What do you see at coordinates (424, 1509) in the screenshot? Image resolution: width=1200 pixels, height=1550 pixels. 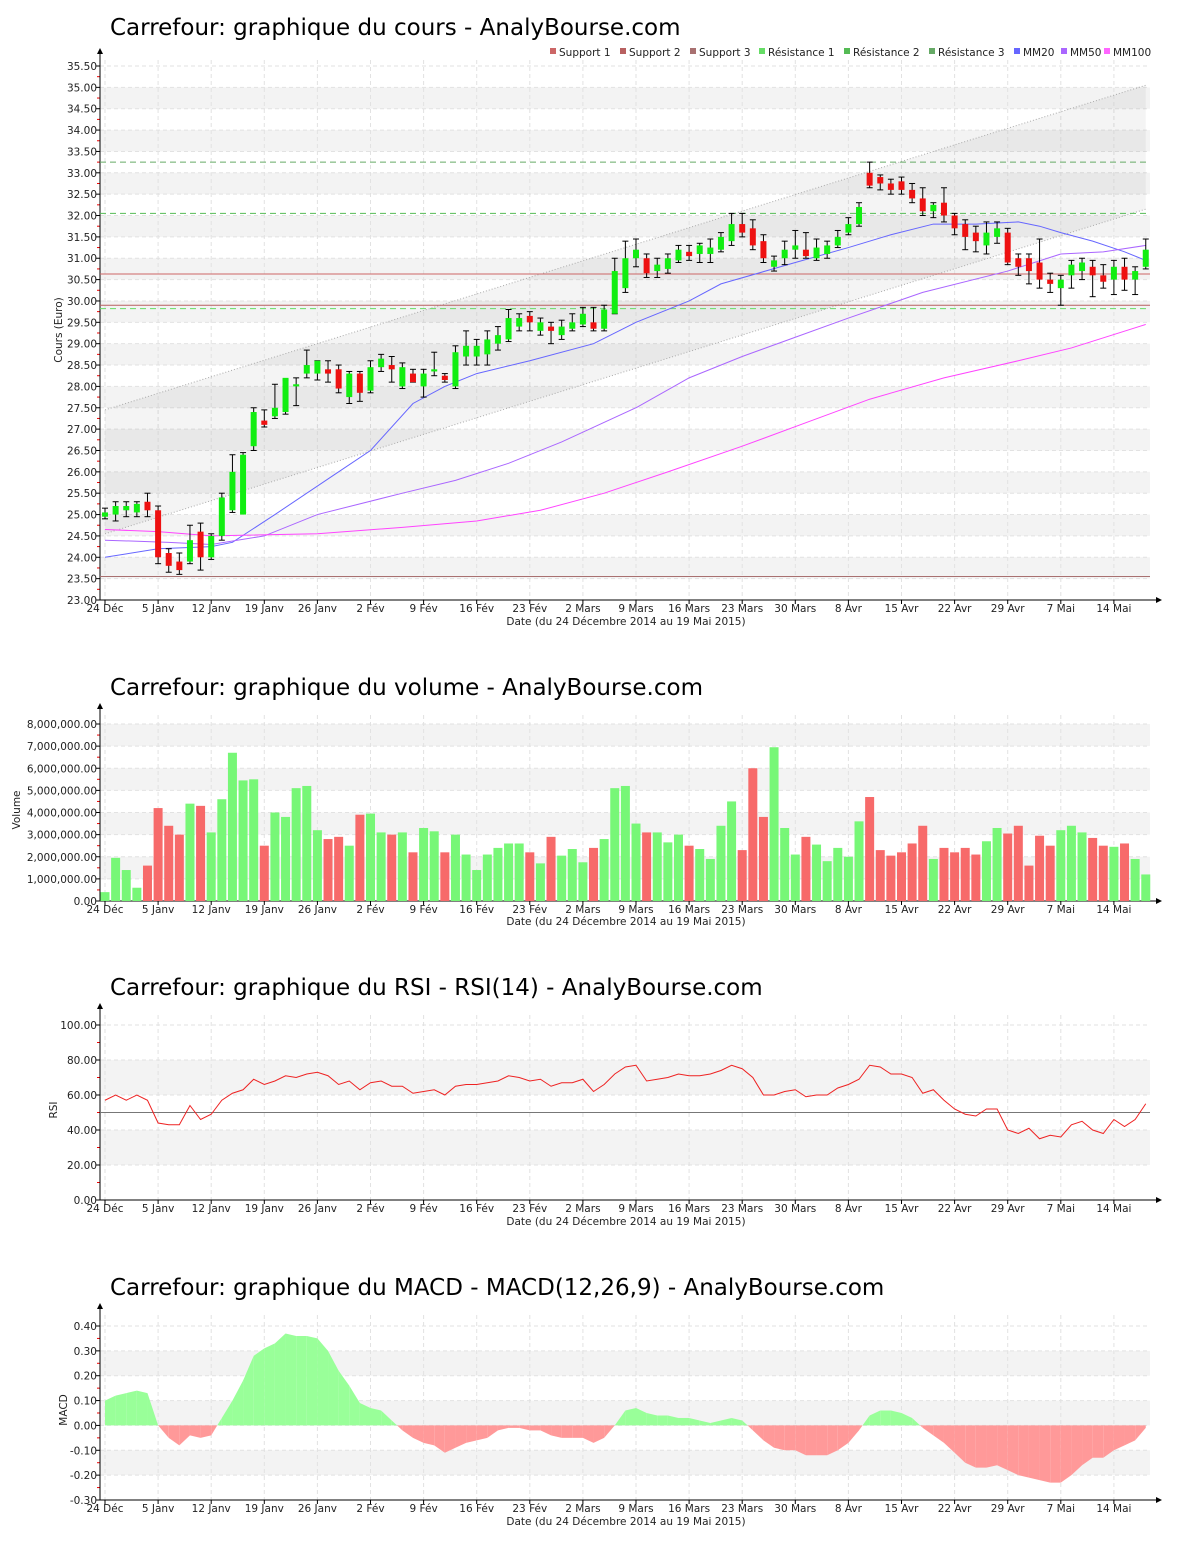 I see `x-tick-label: 9 Fév` at bounding box center [424, 1509].